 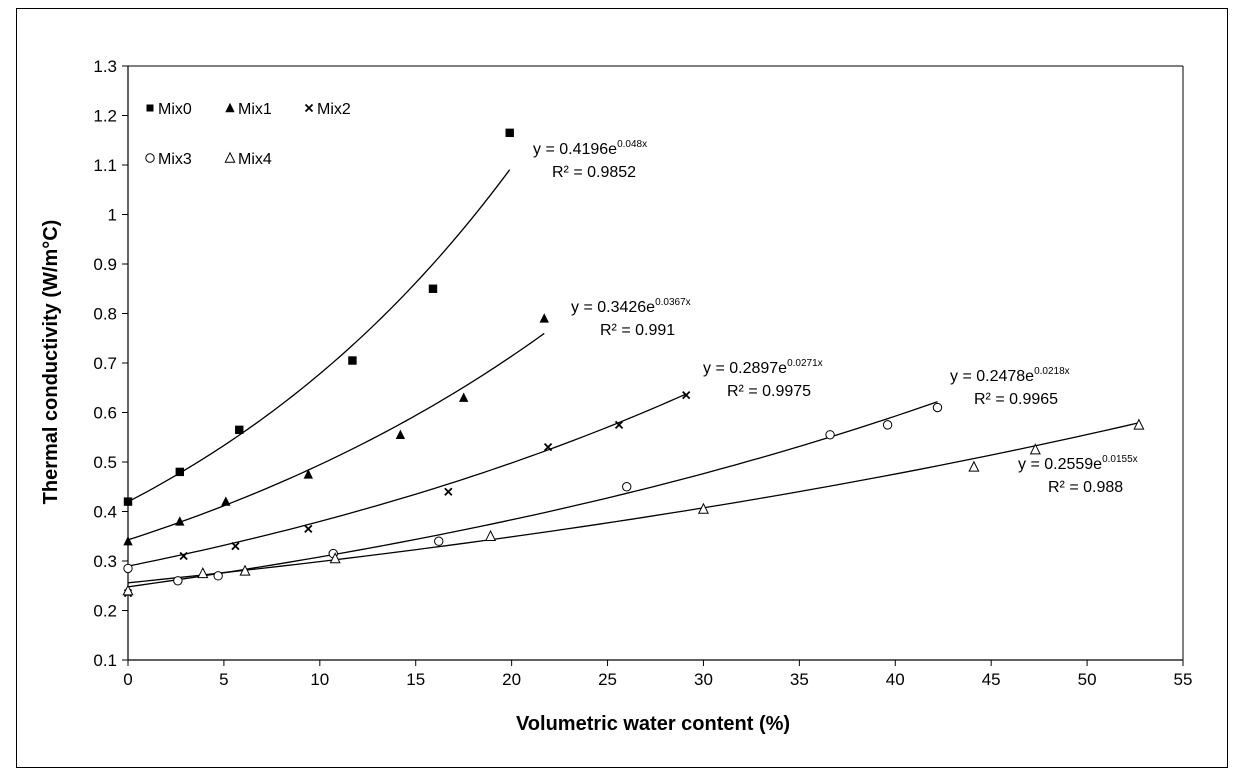 I want to click on mix2-r-squared: R² = 0.9975, so click(x=769, y=391).